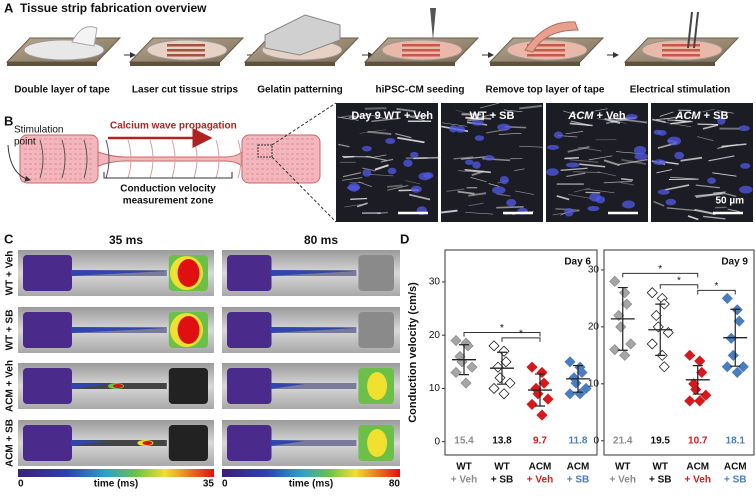 This screenshot has width=756, height=496. I want to click on x-tick-sublabel: + Veh, so click(698, 480).